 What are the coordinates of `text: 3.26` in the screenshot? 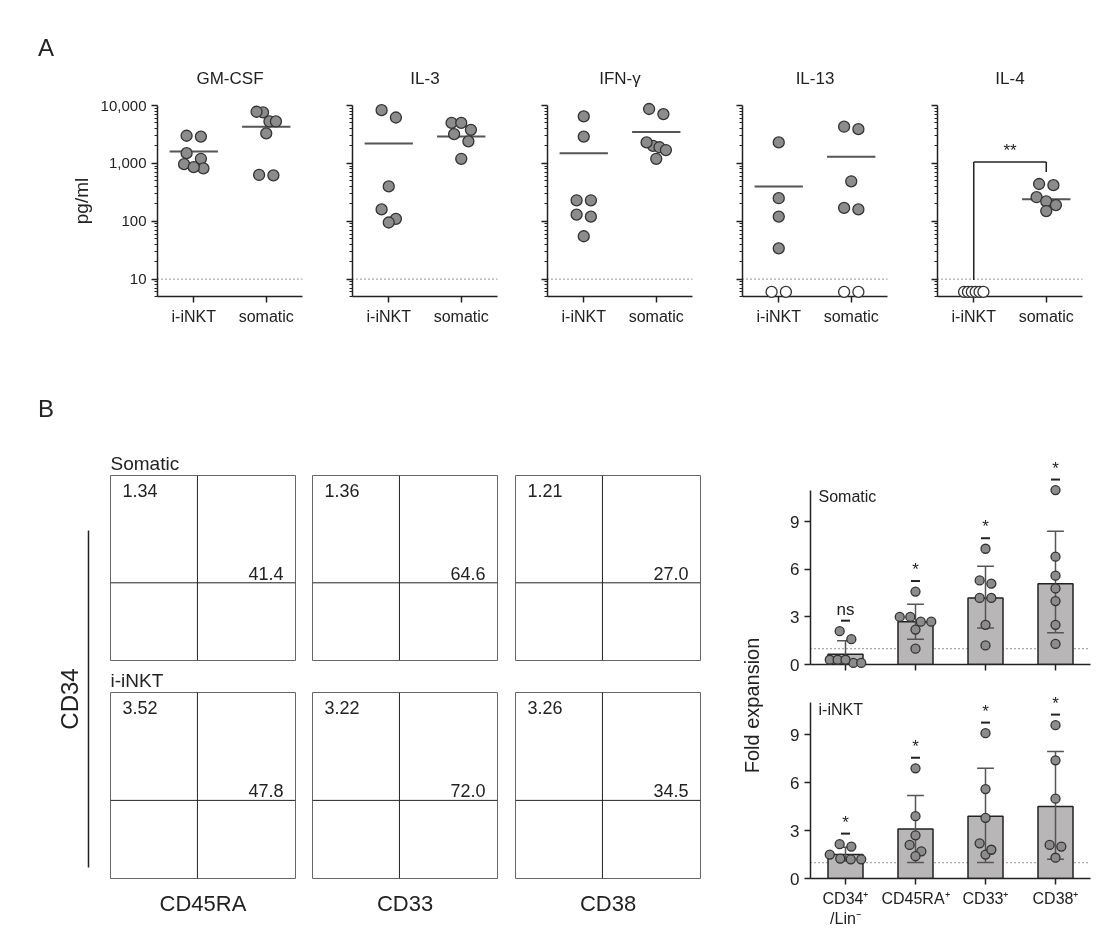 It's located at (545, 707).